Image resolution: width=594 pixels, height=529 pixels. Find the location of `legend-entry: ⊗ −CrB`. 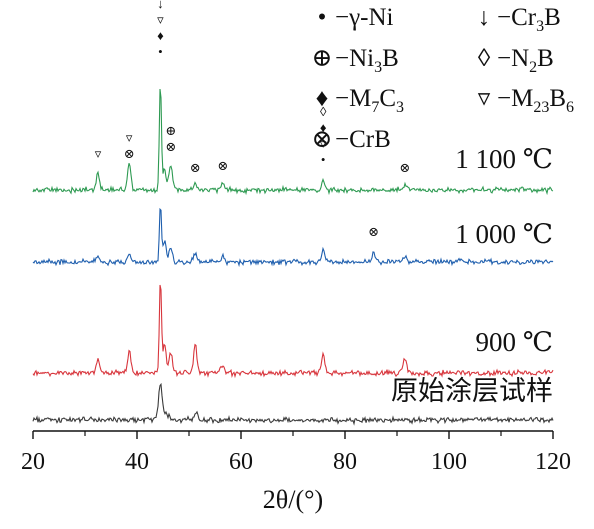

legend-entry: ⊗ −CrB is located at coordinates (351, 139).